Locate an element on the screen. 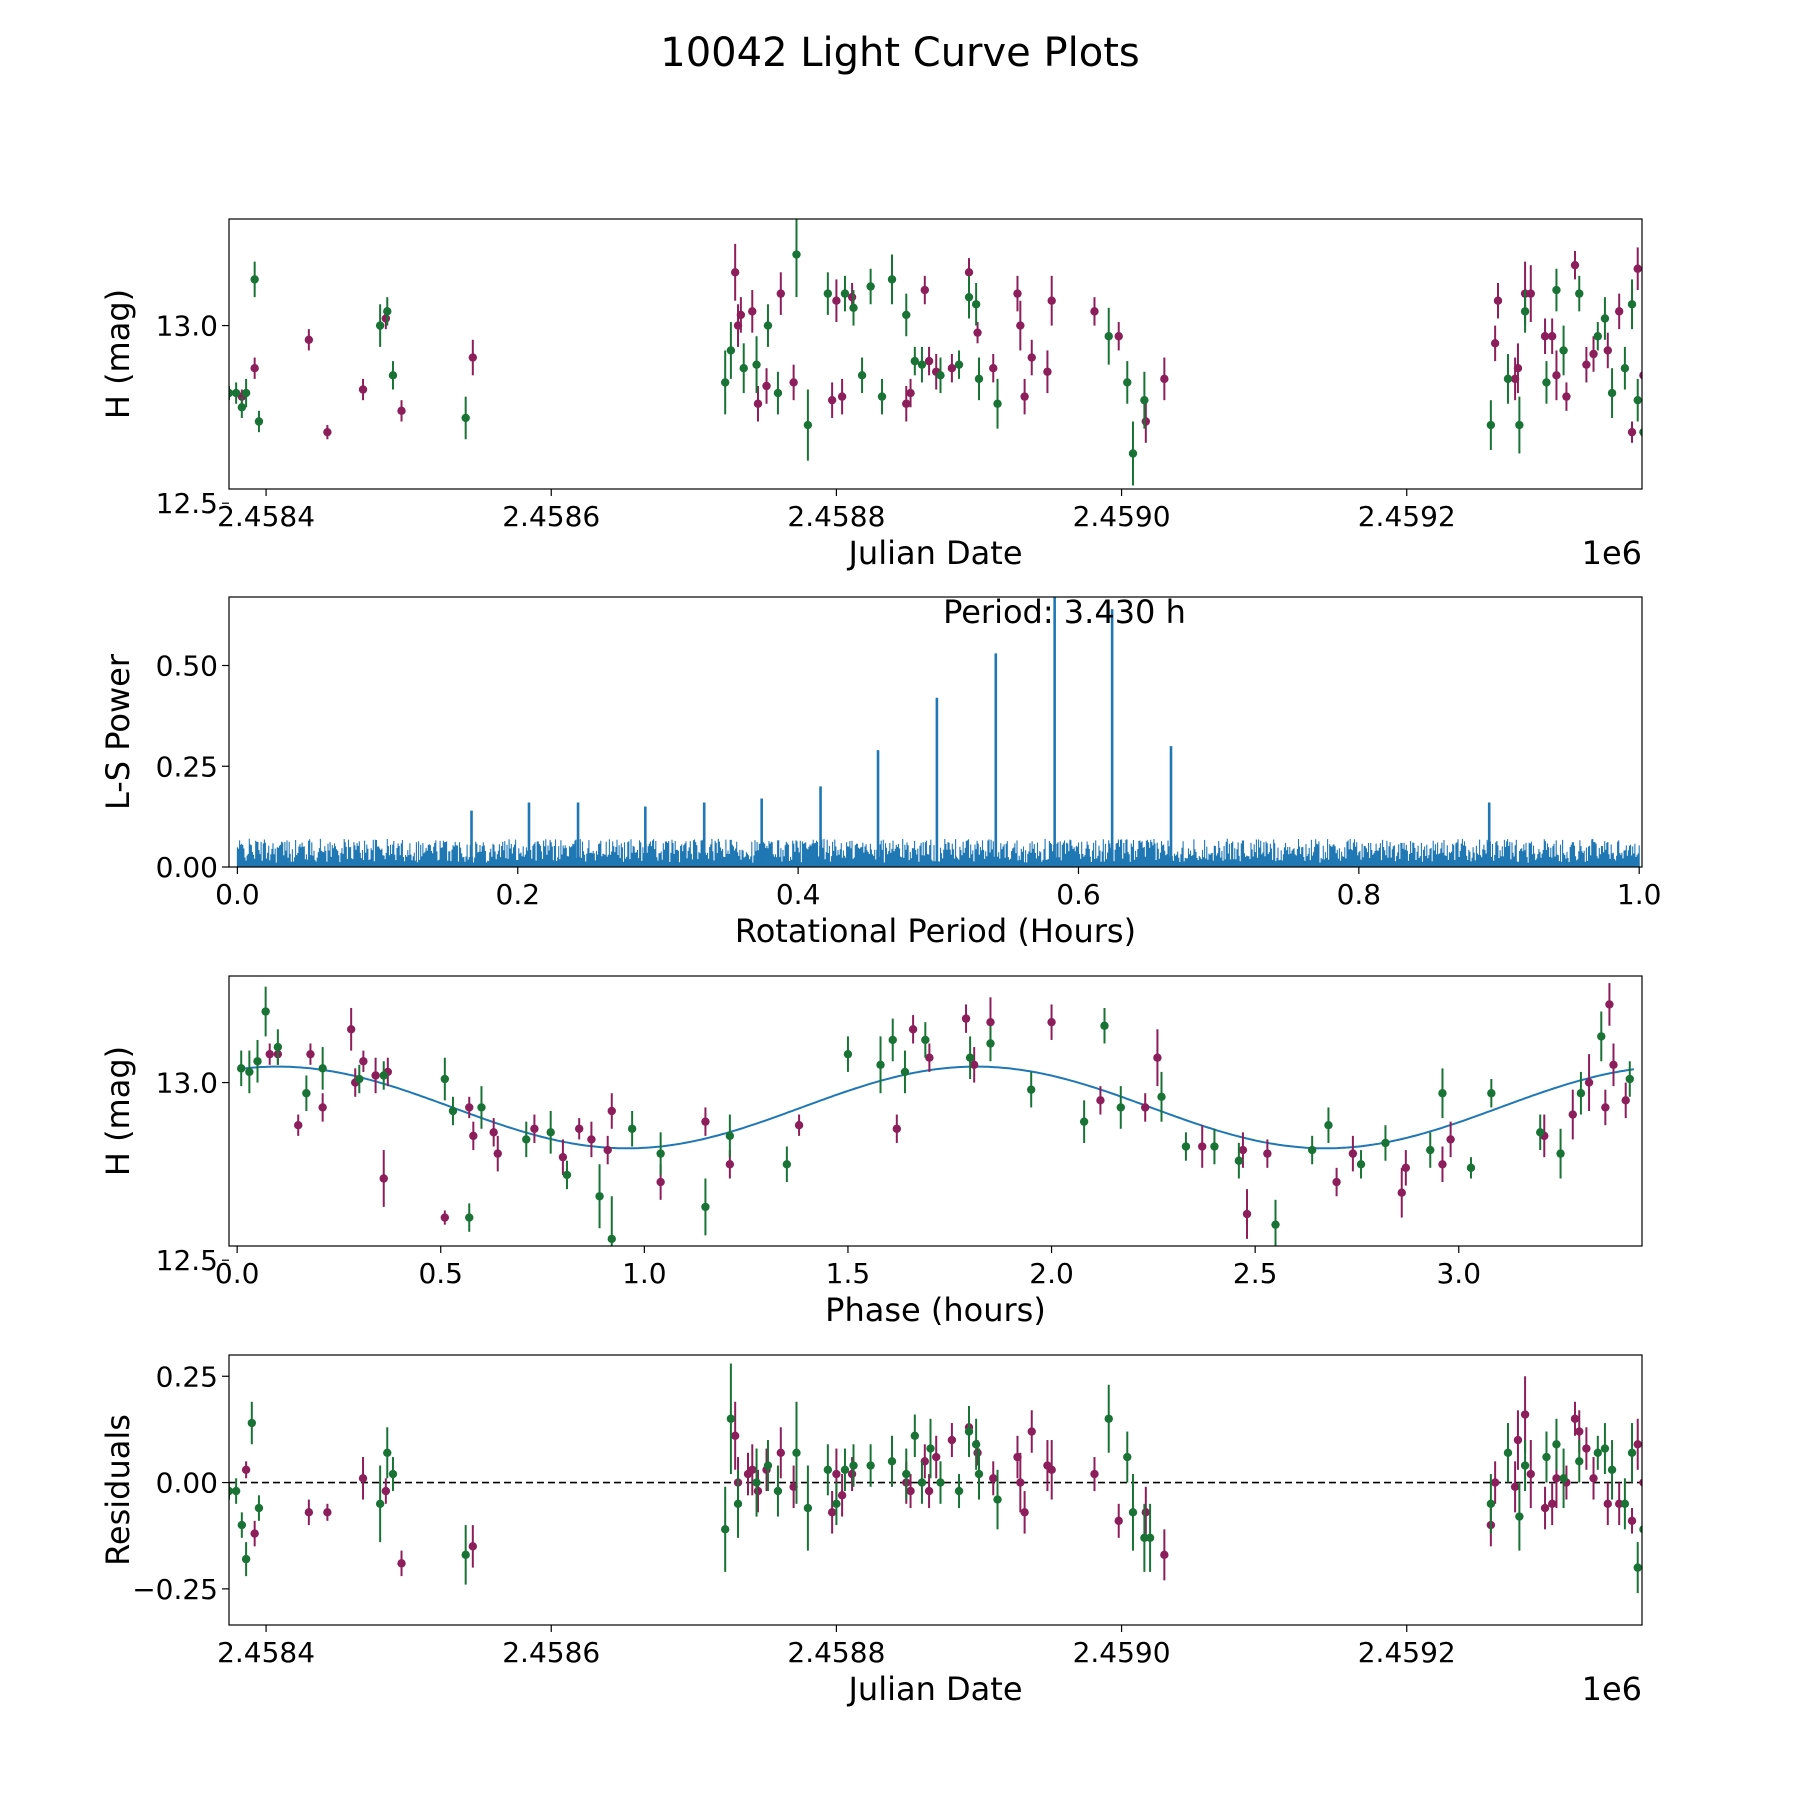  period-annotation: Period: 3.430 h is located at coordinates (1064, 612).